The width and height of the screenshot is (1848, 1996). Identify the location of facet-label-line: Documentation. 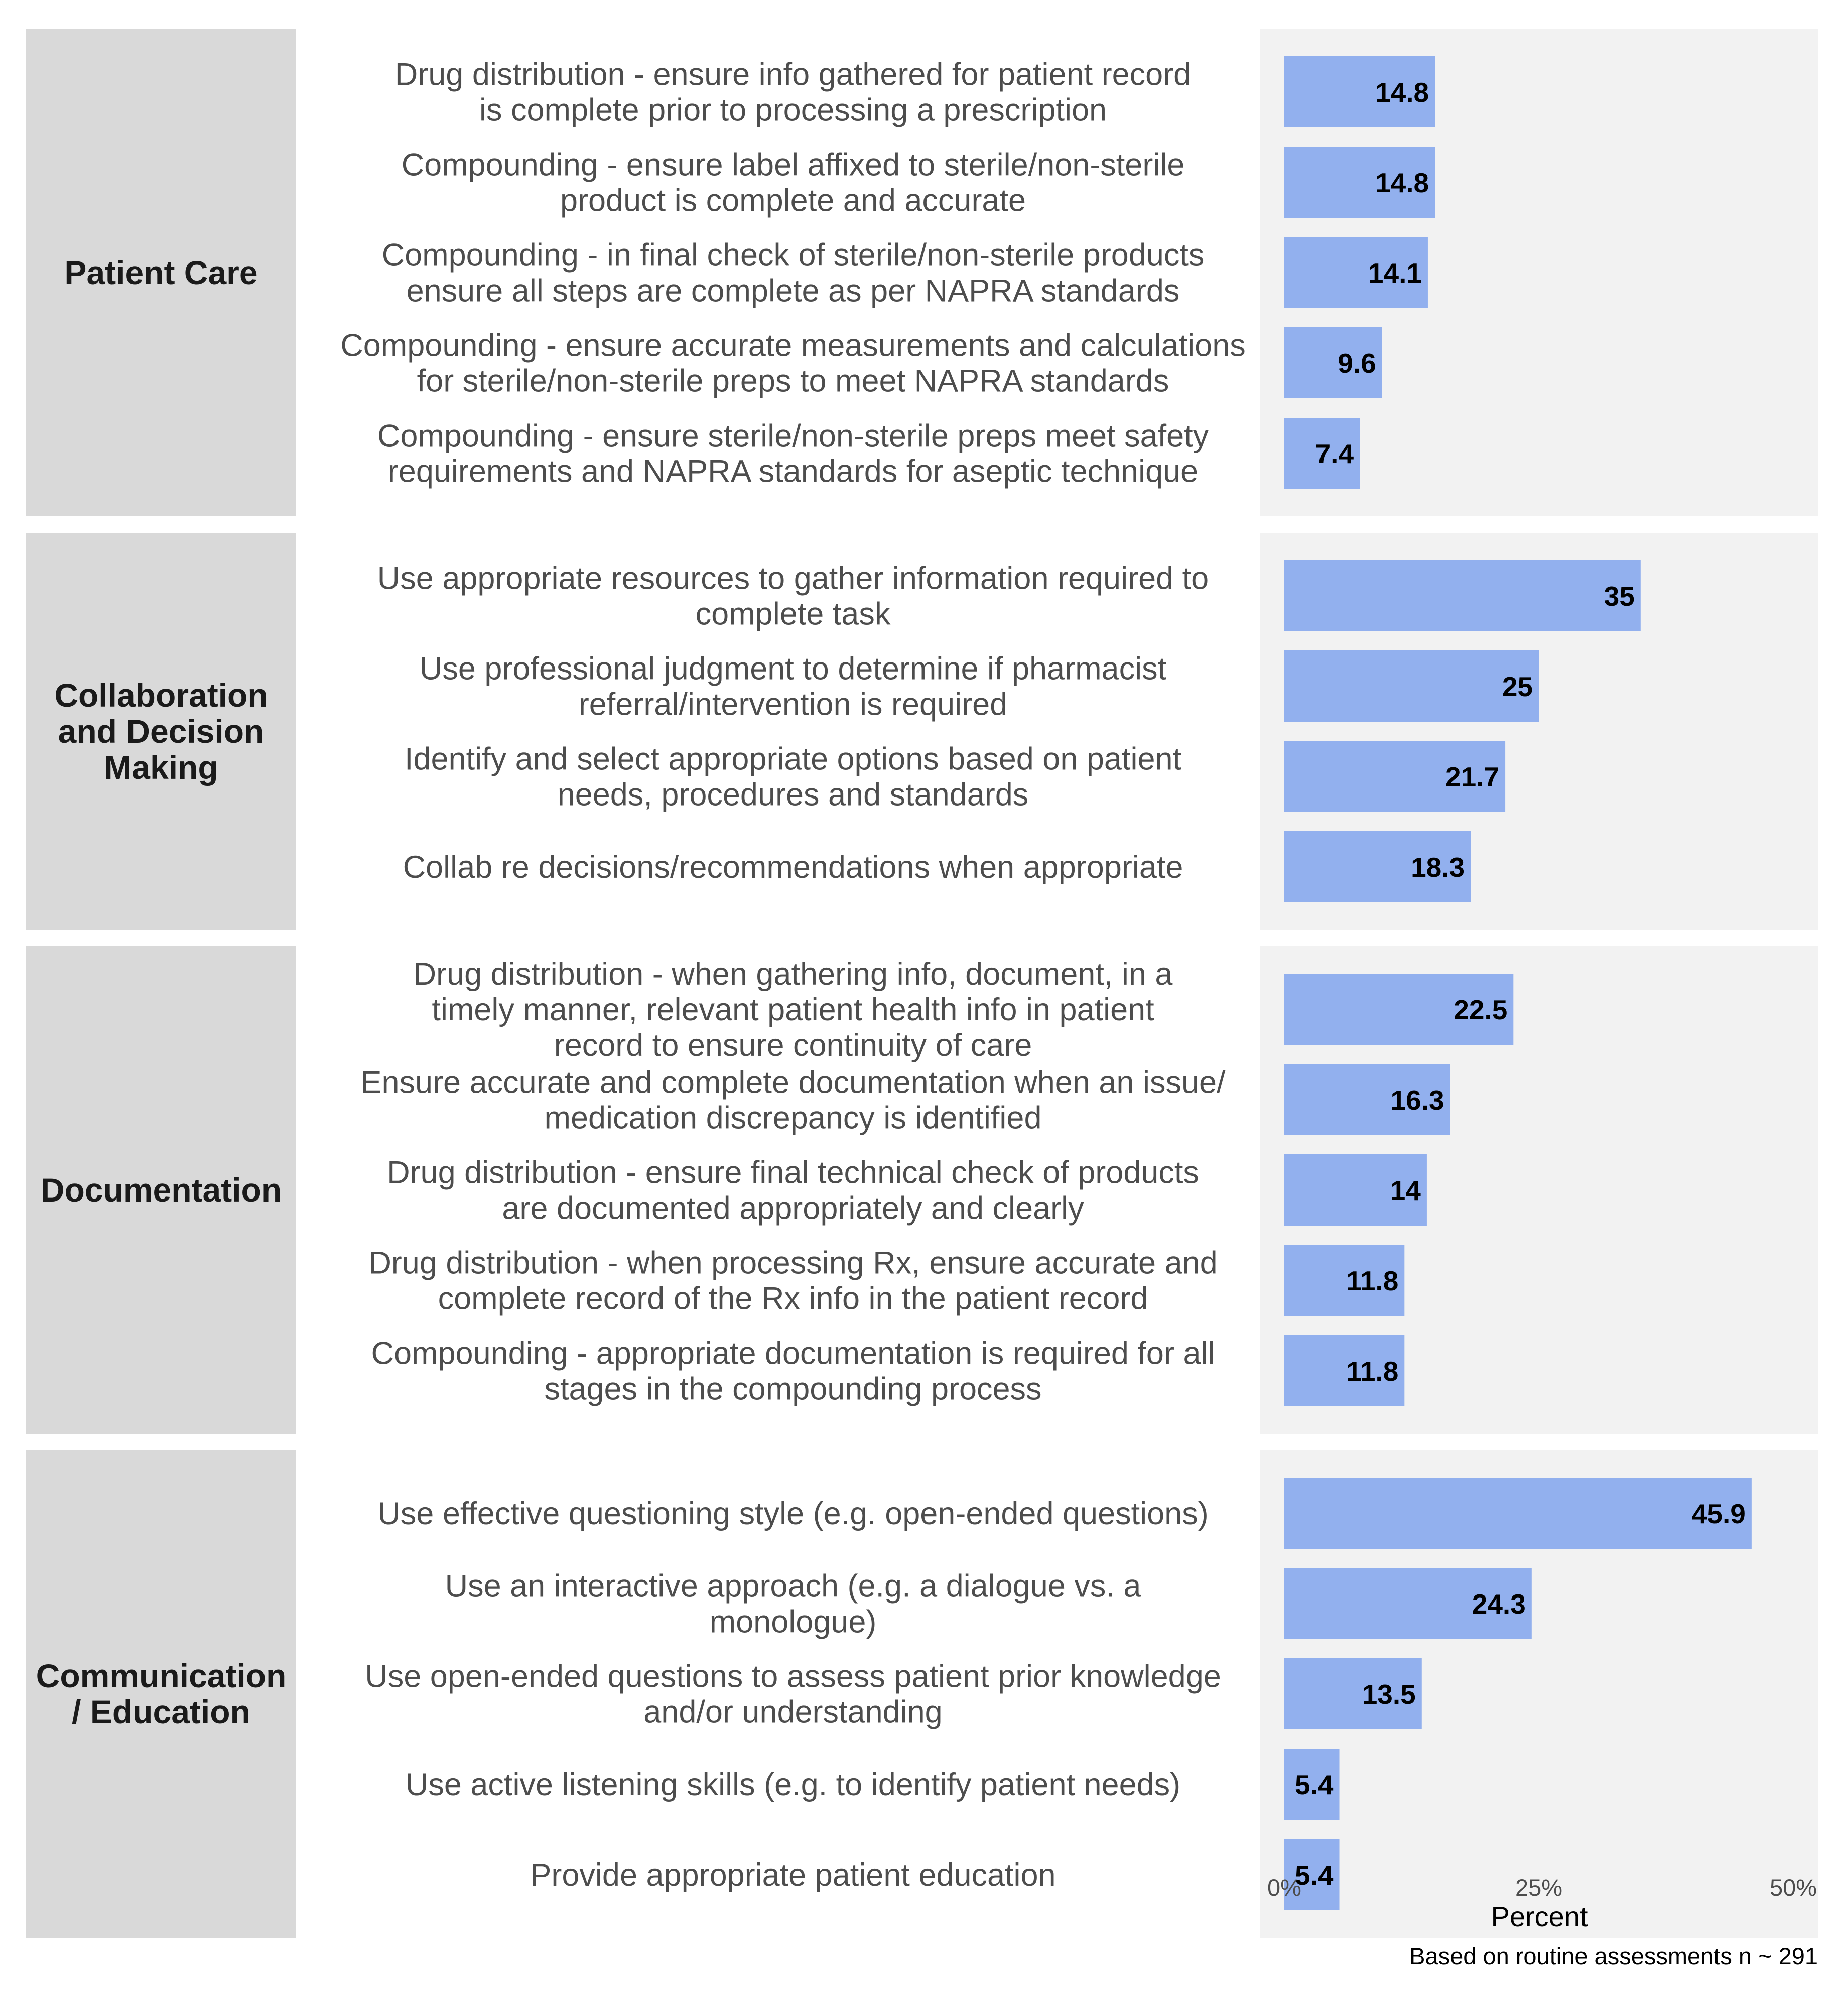
(161, 1190).